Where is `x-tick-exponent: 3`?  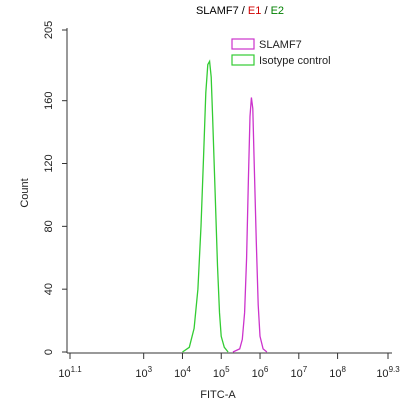
x-tick-exponent: 3 is located at coordinates (150, 369).